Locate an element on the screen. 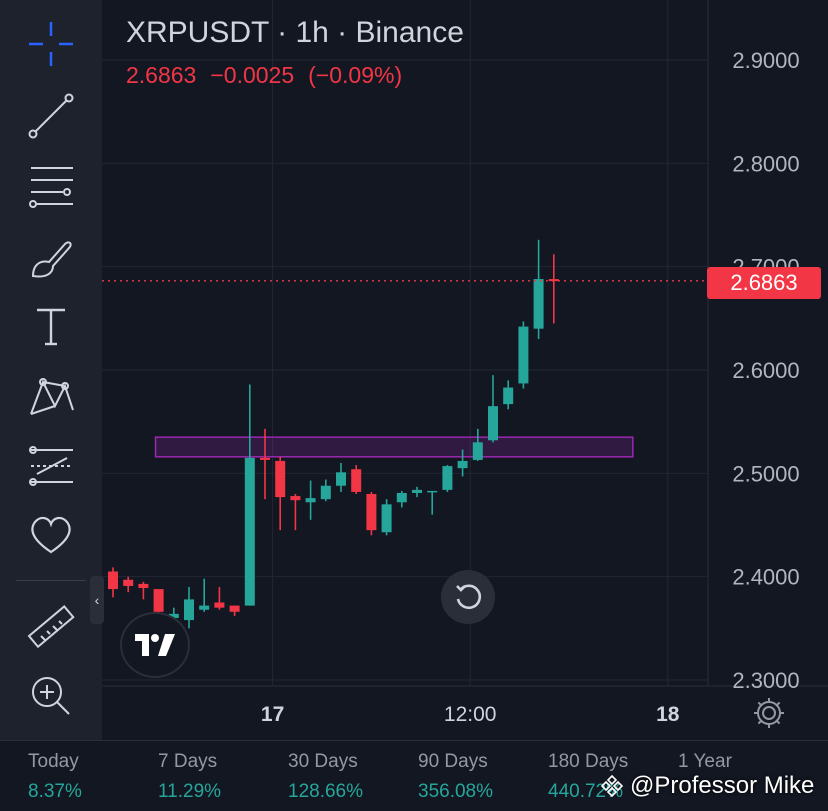 This screenshot has width=828, height=811. price-summary: 2.6863 −0.0025 (−0.09%) is located at coordinates (271, 75).